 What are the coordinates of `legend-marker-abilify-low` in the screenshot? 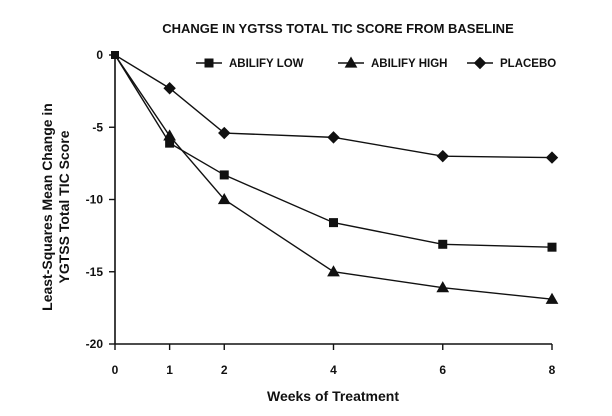 It's located at (209, 63).